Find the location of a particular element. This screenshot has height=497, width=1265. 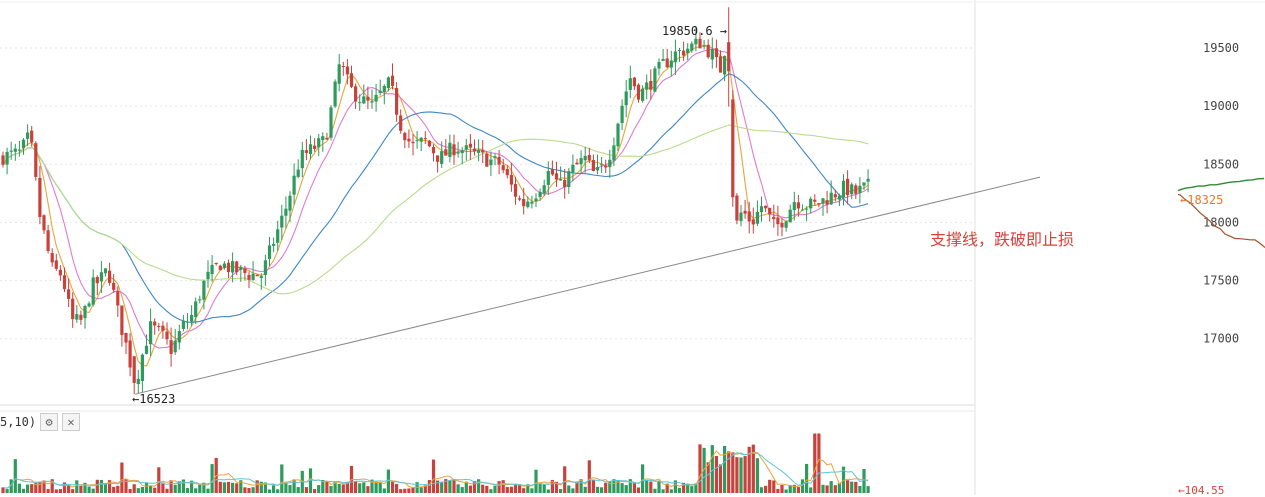

y-tick-label: 18500 is located at coordinates (1221, 164).